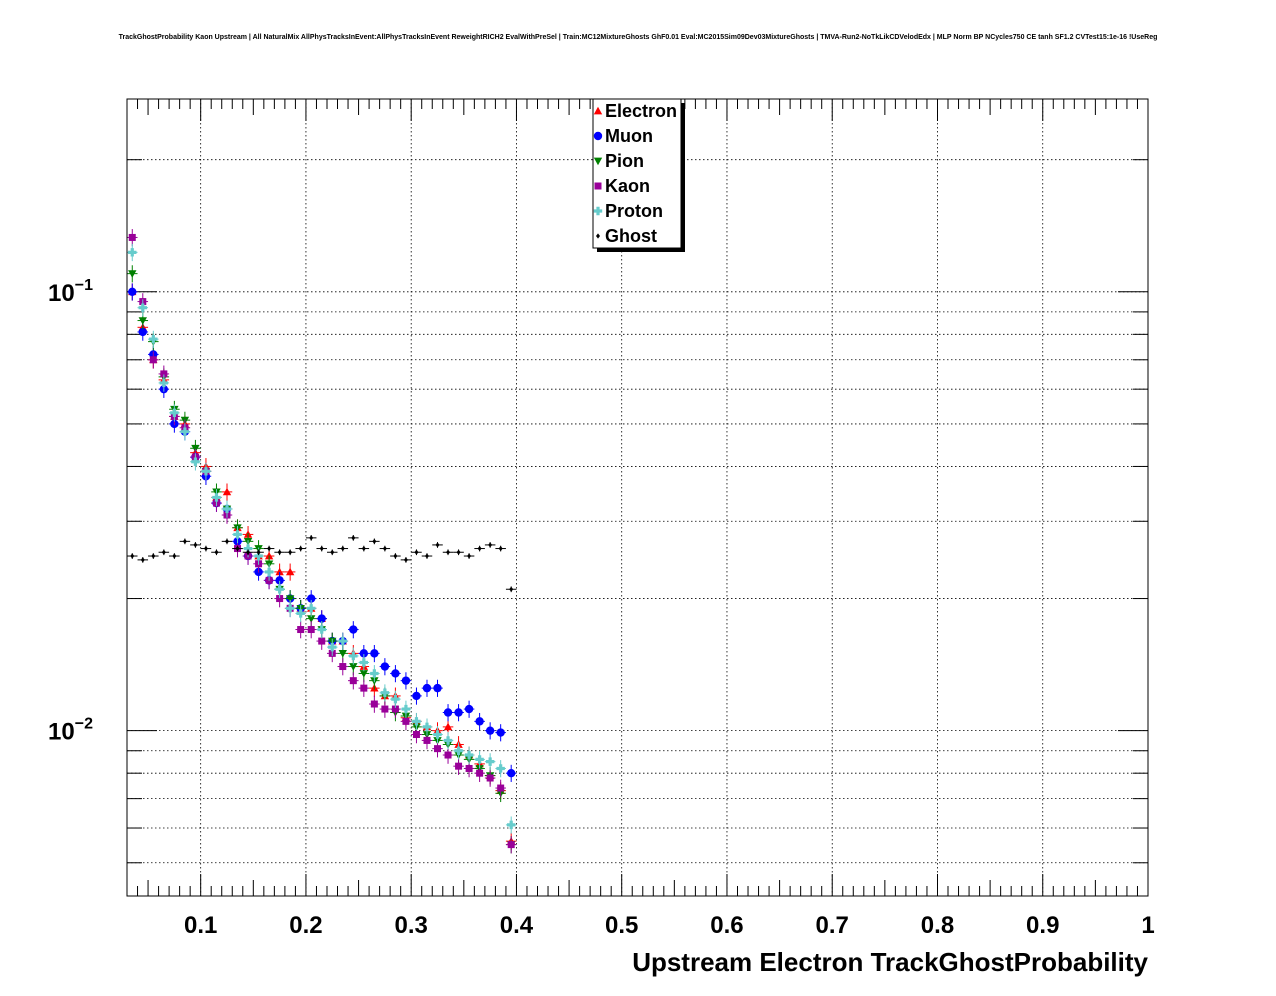  I want to click on y-tick-labels: 10−1 10−2, so click(70, 511).